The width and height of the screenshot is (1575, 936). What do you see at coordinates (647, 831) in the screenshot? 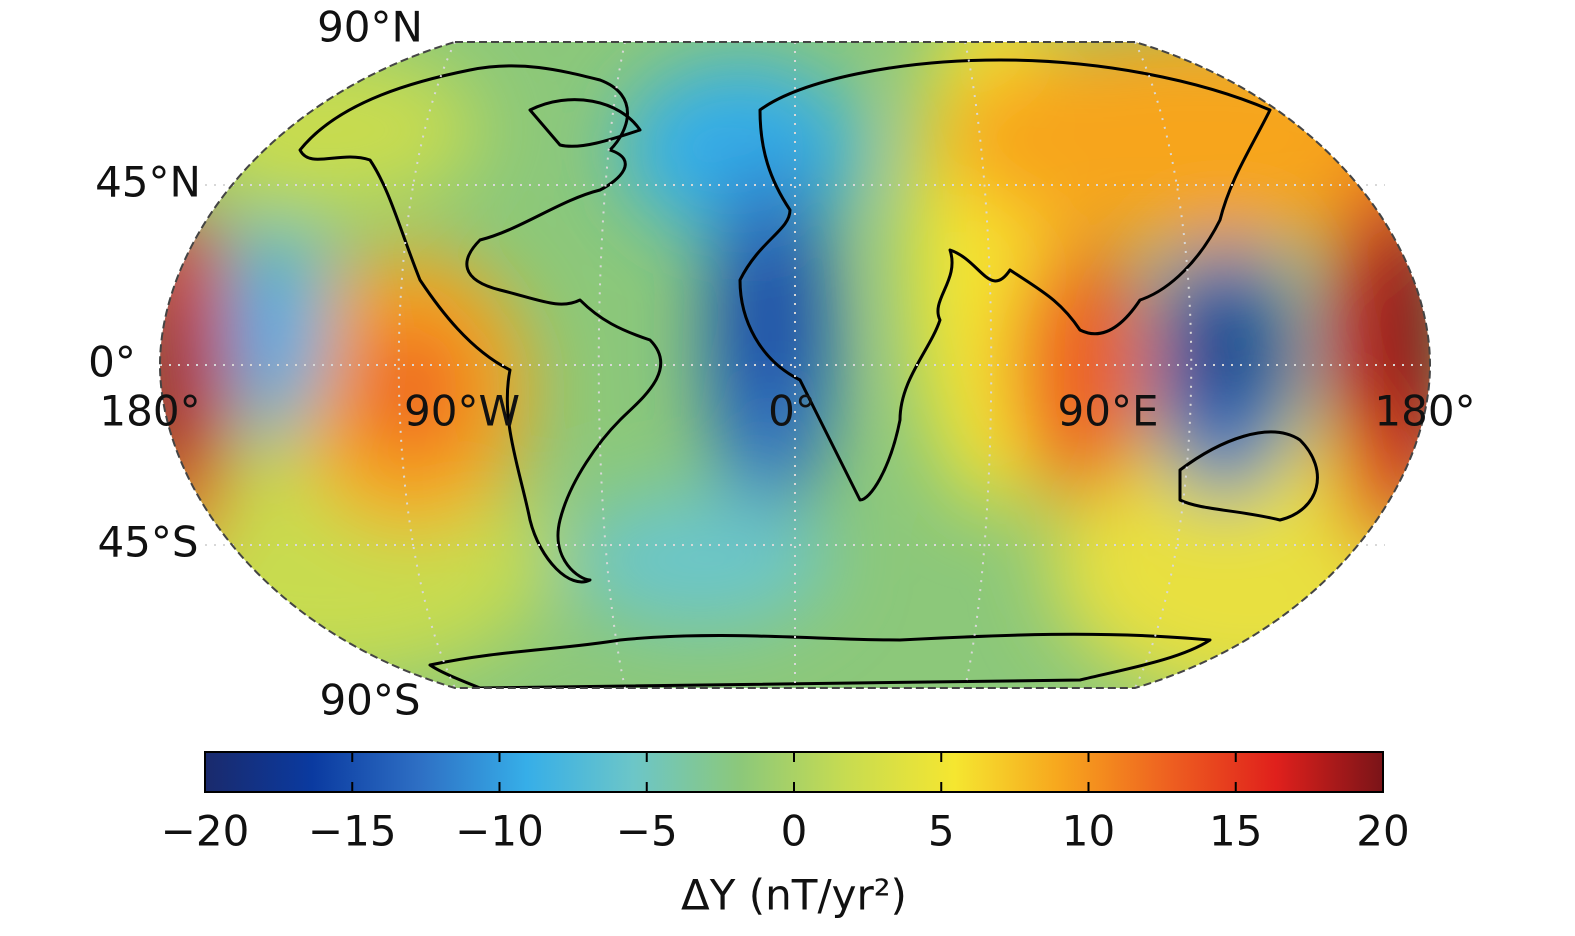
I see `colorbar-tick-label: −5` at bounding box center [647, 831].